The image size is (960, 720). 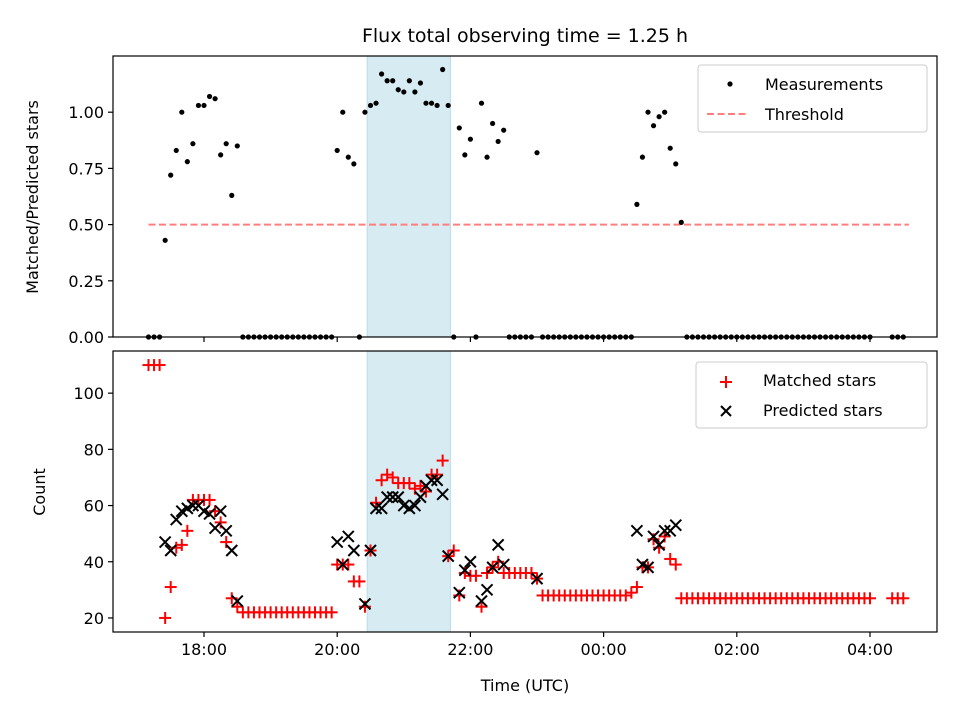 I want to click on y-tick-label: 60, so click(x=94, y=506).